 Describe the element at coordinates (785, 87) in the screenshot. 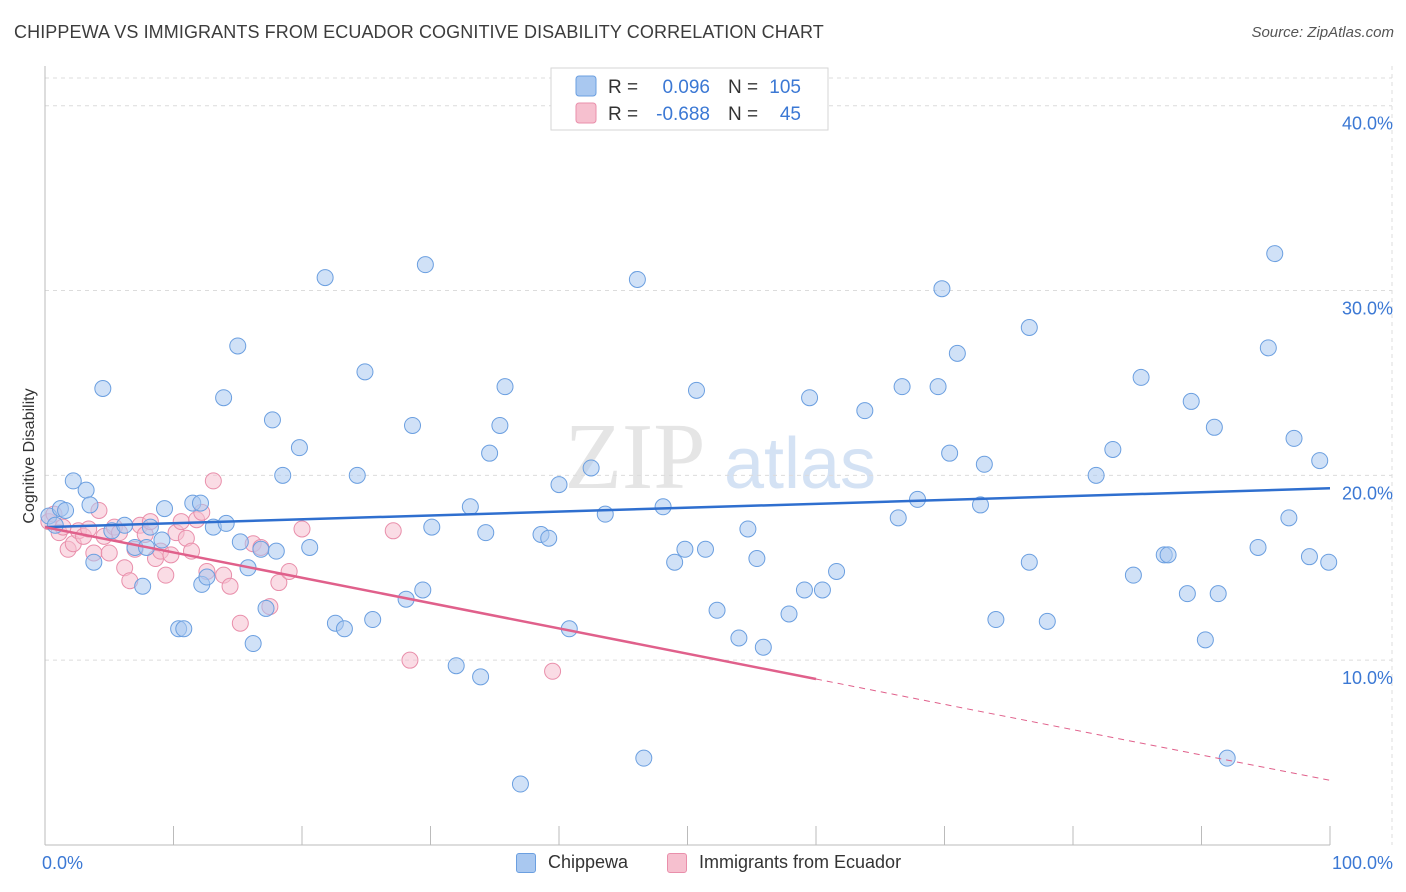

I see `legend-n-value-chippewa: 105` at that location.